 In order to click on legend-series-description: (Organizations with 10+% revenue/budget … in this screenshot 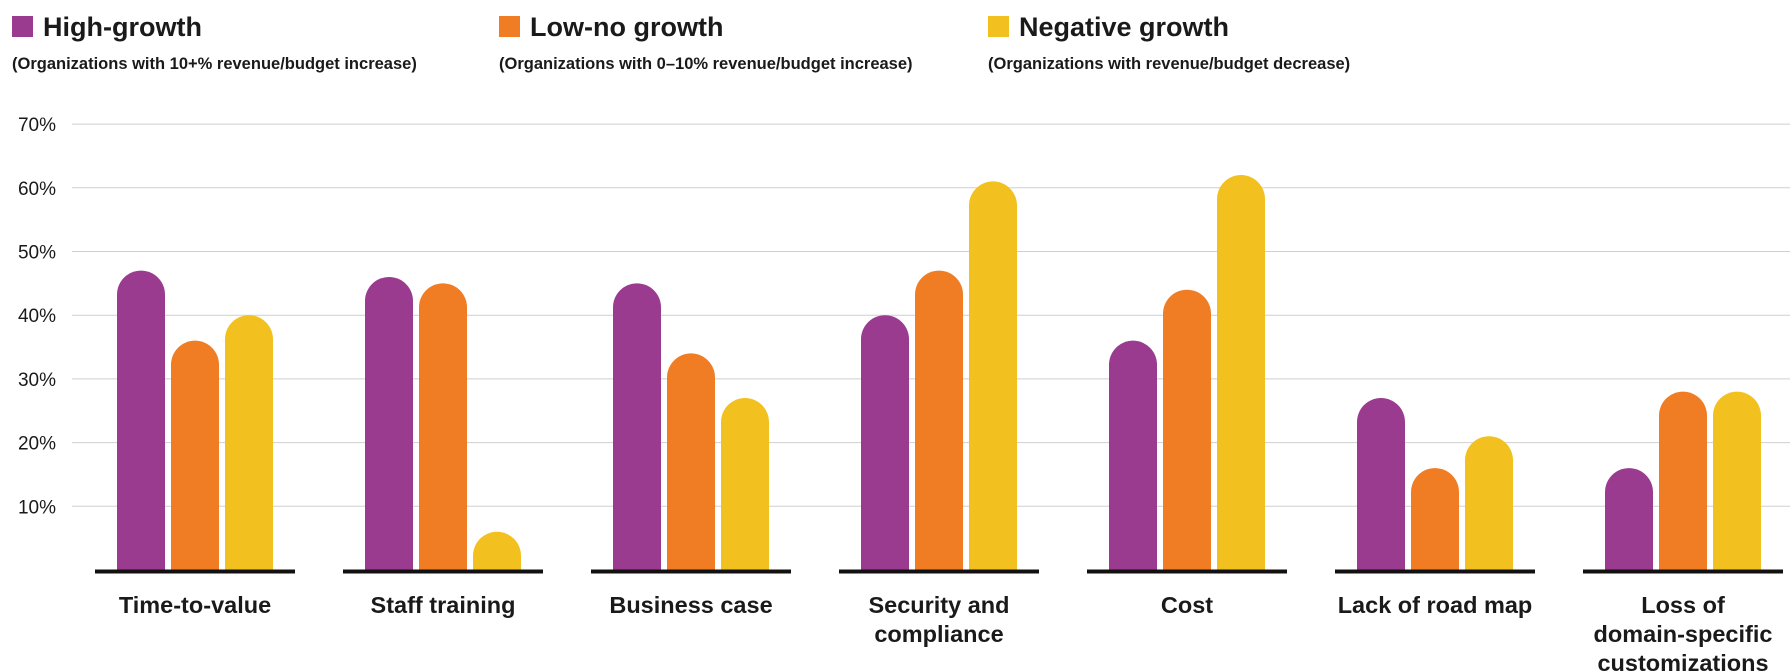, I will do `click(214, 64)`.